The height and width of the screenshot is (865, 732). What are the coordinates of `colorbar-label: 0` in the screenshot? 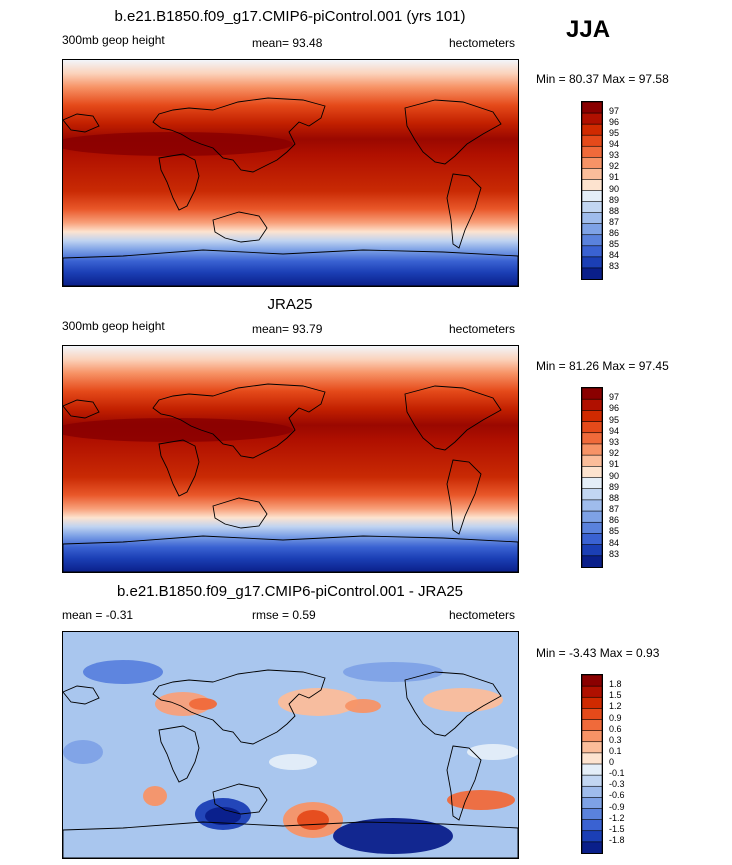 It's located at (612, 762).